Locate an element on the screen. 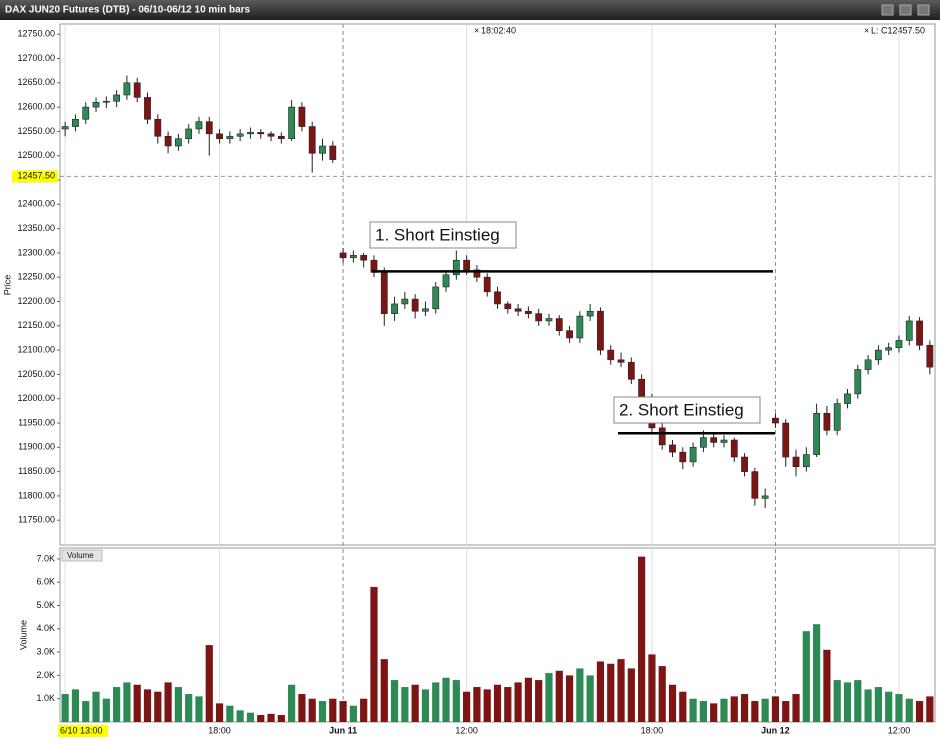 This screenshot has height=746, width=940. x-tick-label: 6/10 13:00 is located at coordinates (81, 730).